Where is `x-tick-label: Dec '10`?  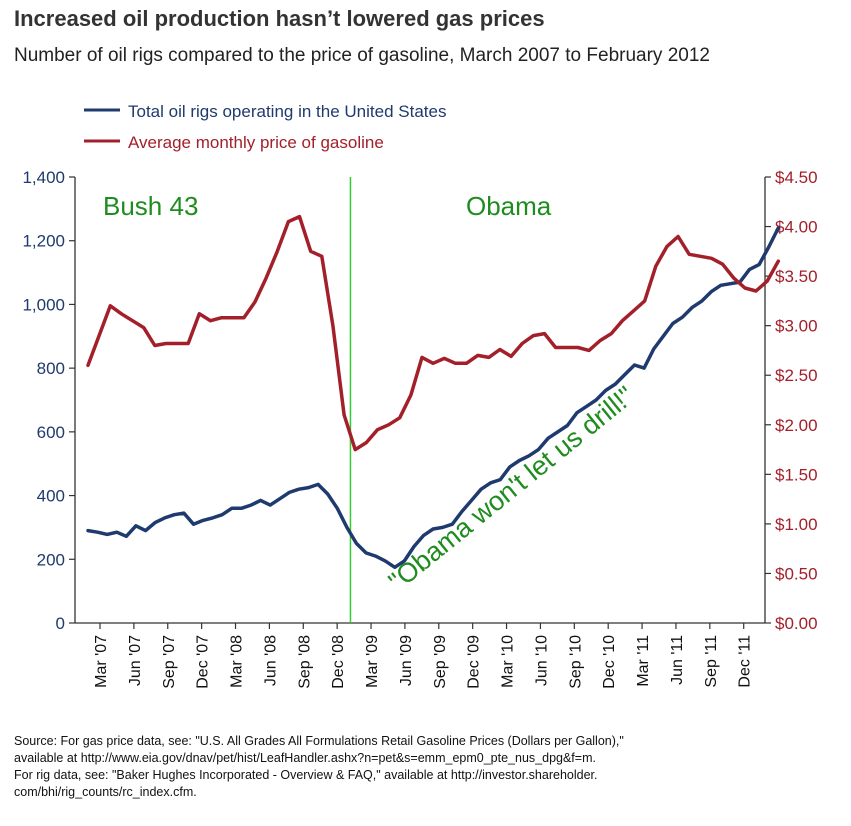
x-tick-label: Dec '10 is located at coordinates (609, 662).